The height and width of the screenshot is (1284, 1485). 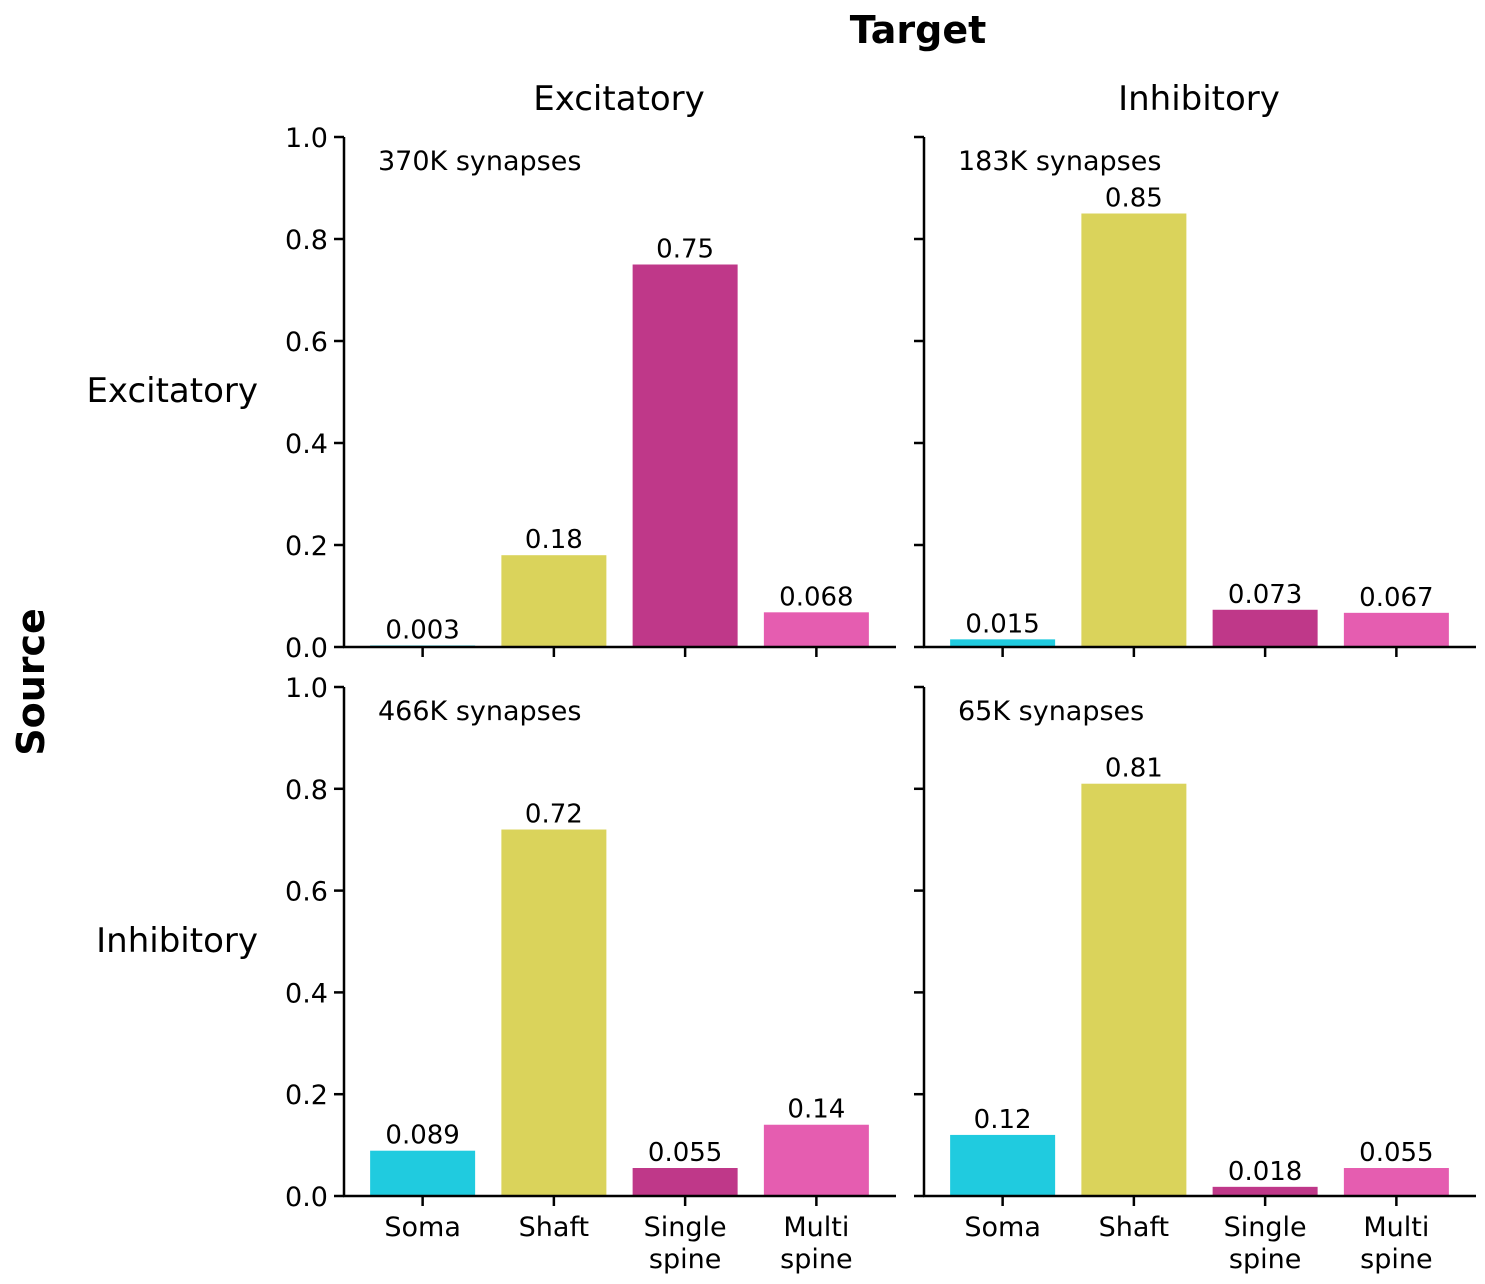 I want to click on bar-value-label: 0.75, so click(x=685, y=250).